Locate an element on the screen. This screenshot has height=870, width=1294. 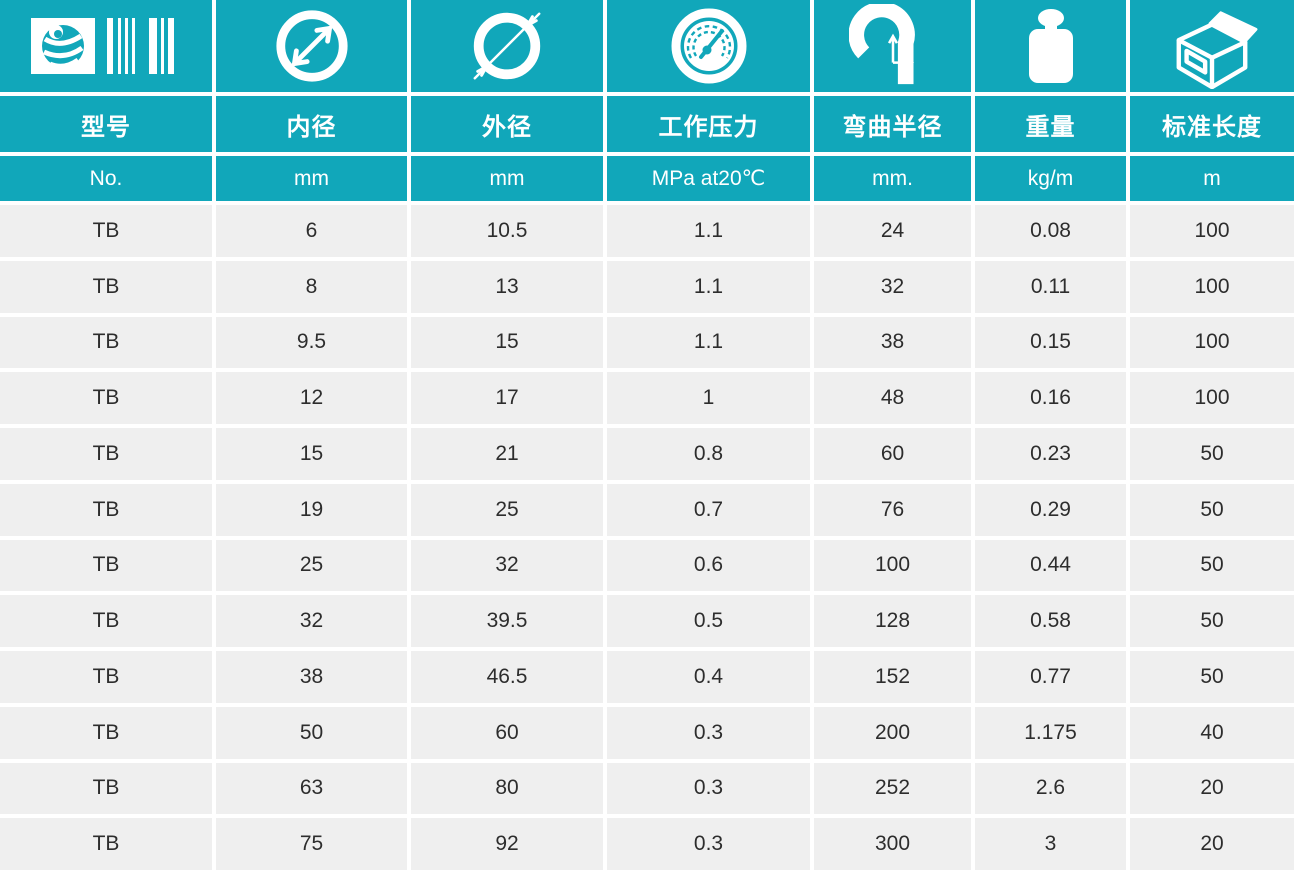
table-cell-r3-pressure: 1.1 is located at coordinates (708, 342).